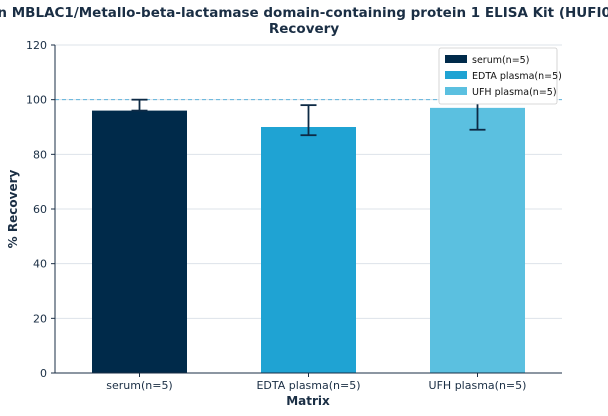 Image resolution: width=608 pixels, height=416 pixels. Describe the element at coordinates (40, 154) in the screenshot. I see `y-tick-label: 80` at that location.